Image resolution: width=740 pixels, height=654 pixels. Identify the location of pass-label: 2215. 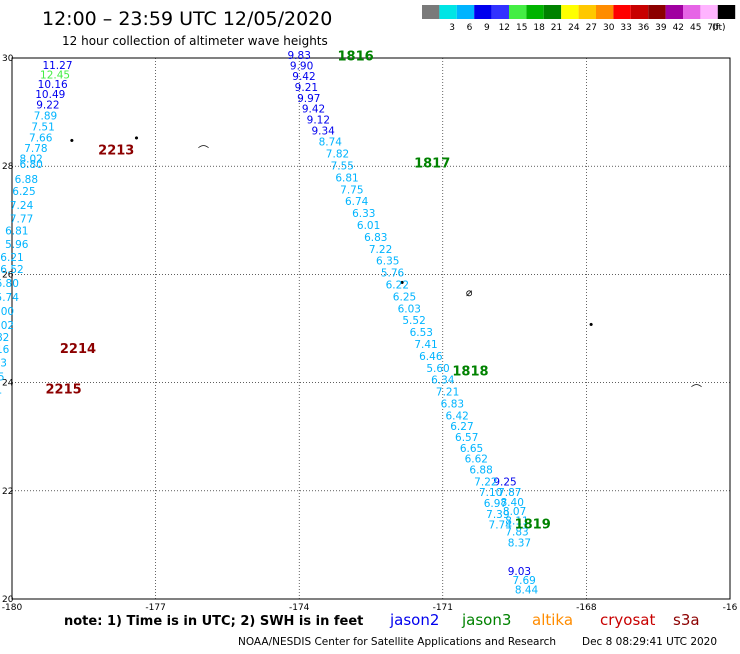
(64, 389).